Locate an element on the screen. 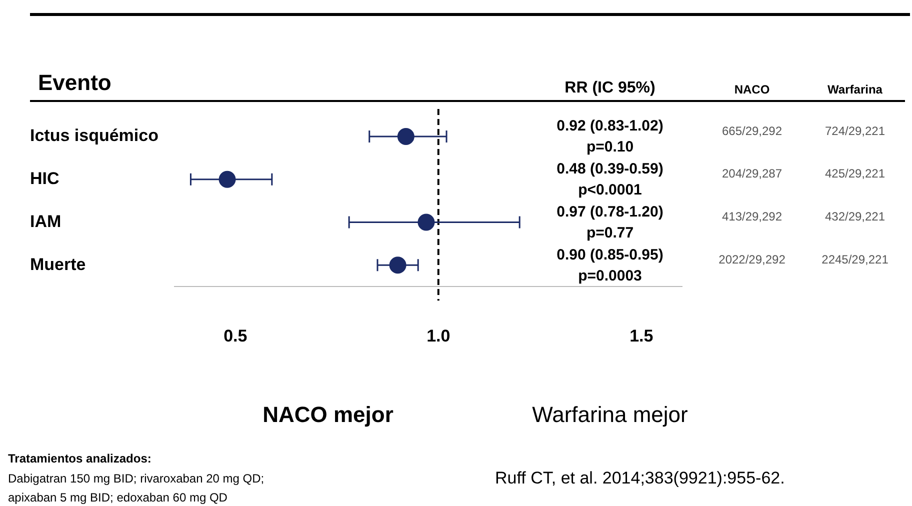 This screenshot has width=912, height=506. text: 724/29,221 is located at coordinates (855, 131).